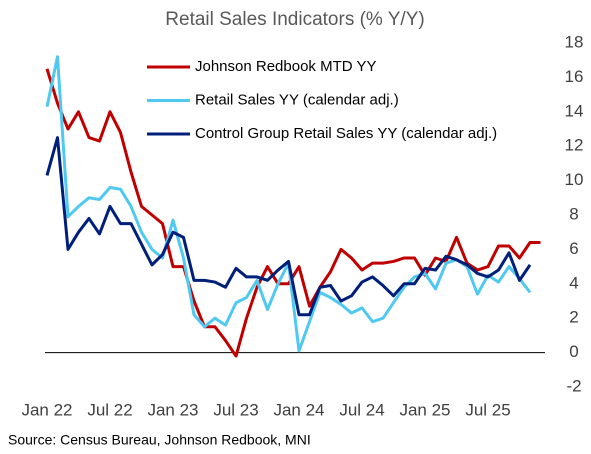 This screenshot has width=591, height=454. What do you see at coordinates (172, 409) in the screenshot?
I see `x-tick-label: Jan 23` at bounding box center [172, 409].